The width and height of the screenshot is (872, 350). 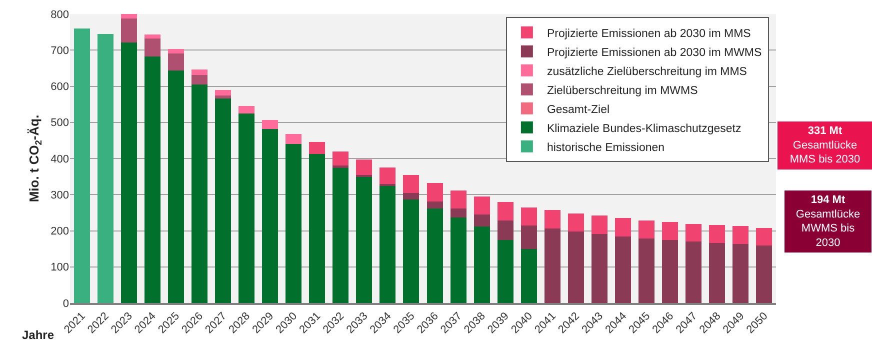 What do you see at coordinates (578, 110) in the screenshot?
I see `legend-label: Gesamt-Ziel` at bounding box center [578, 110].